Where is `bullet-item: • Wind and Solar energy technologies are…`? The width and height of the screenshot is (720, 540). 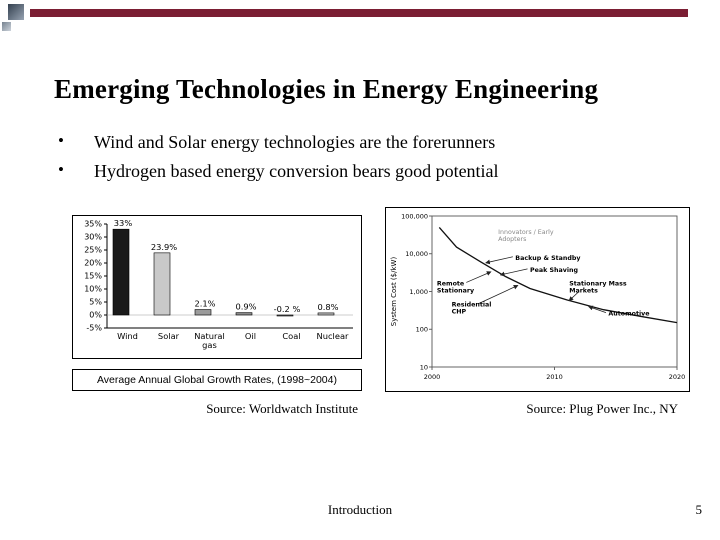
bullet-item: • Wind and Solar energy technologies are… is located at coordinates (373, 142).